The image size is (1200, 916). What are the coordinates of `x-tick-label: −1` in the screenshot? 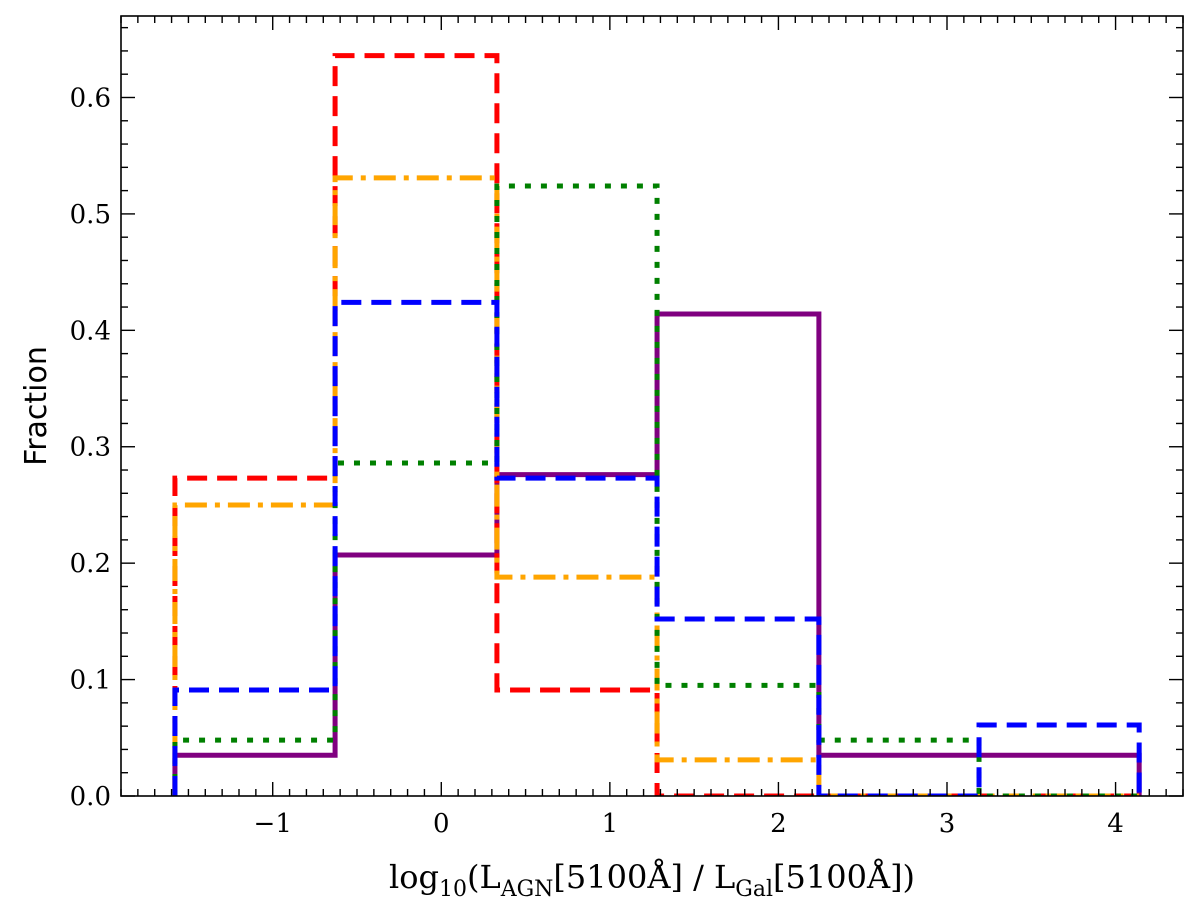 It's located at (273, 824).